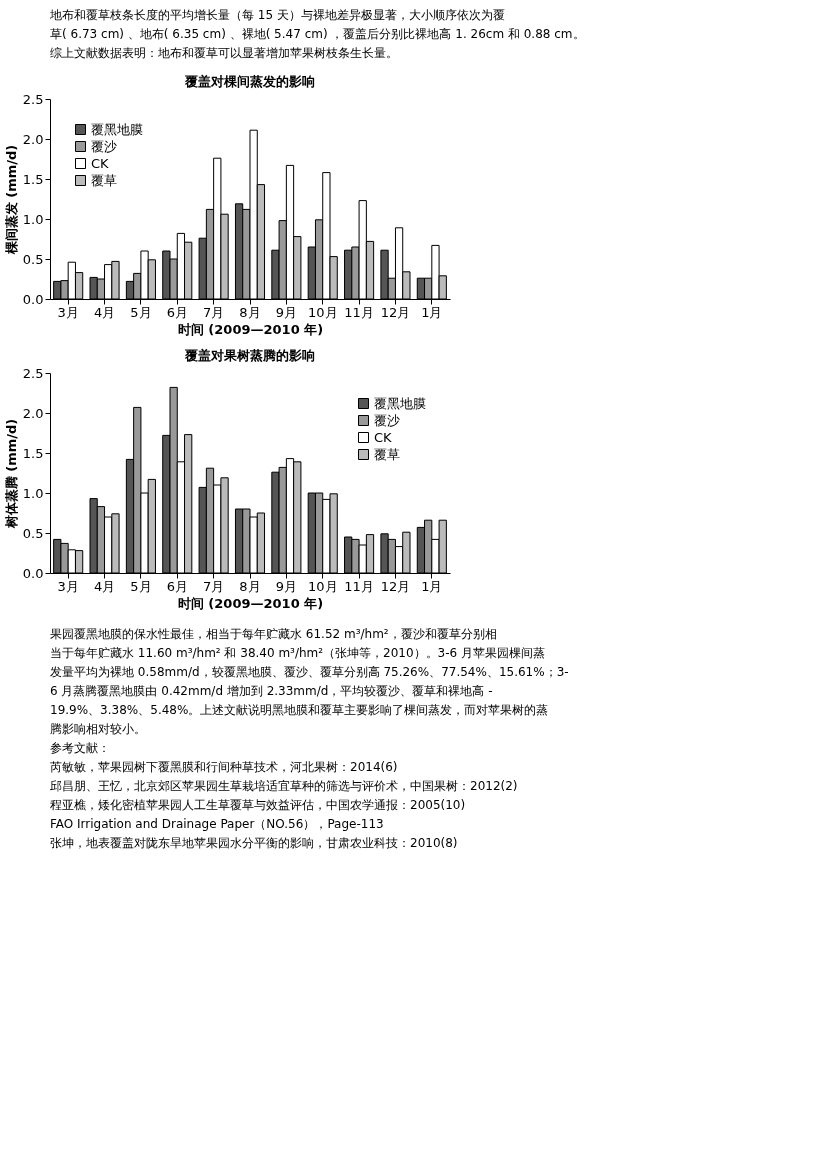 The height and width of the screenshot is (1169, 827). I want to click on text: 腾影响相对较小。, so click(98, 728).